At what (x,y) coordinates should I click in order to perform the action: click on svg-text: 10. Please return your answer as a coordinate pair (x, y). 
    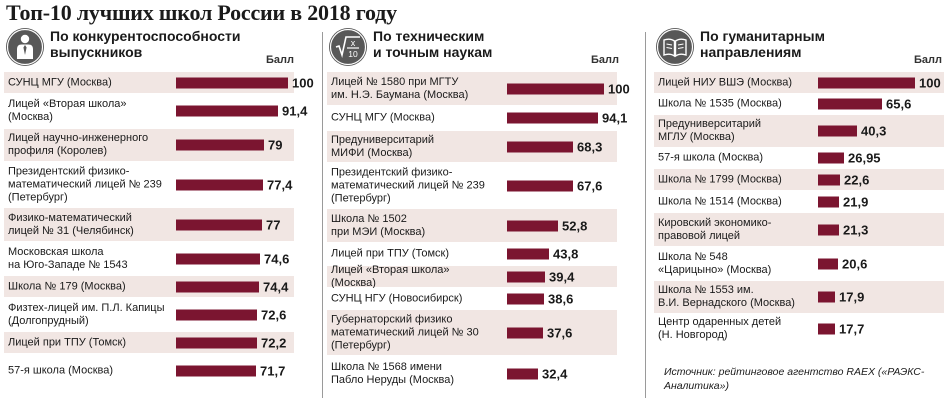
    Looking at the image, I should click on (353, 54).